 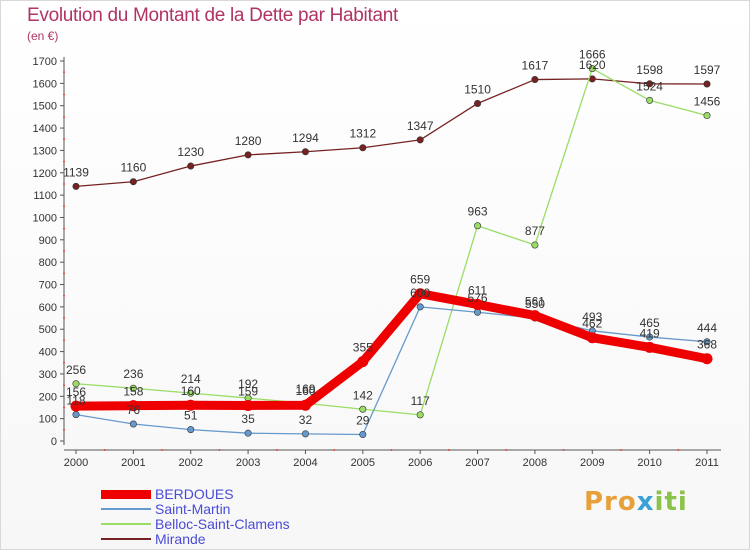 What do you see at coordinates (650, 333) in the screenshot?
I see `data-label: 419` at bounding box center [650, 333].